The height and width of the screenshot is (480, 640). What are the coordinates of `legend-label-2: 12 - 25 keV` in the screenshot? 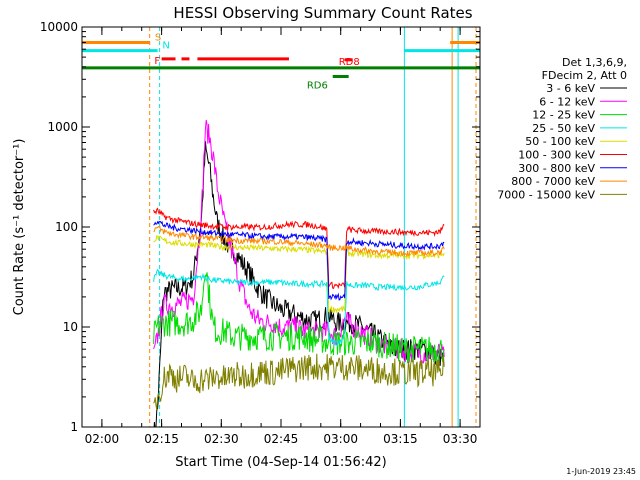 It's located at (563, 115).